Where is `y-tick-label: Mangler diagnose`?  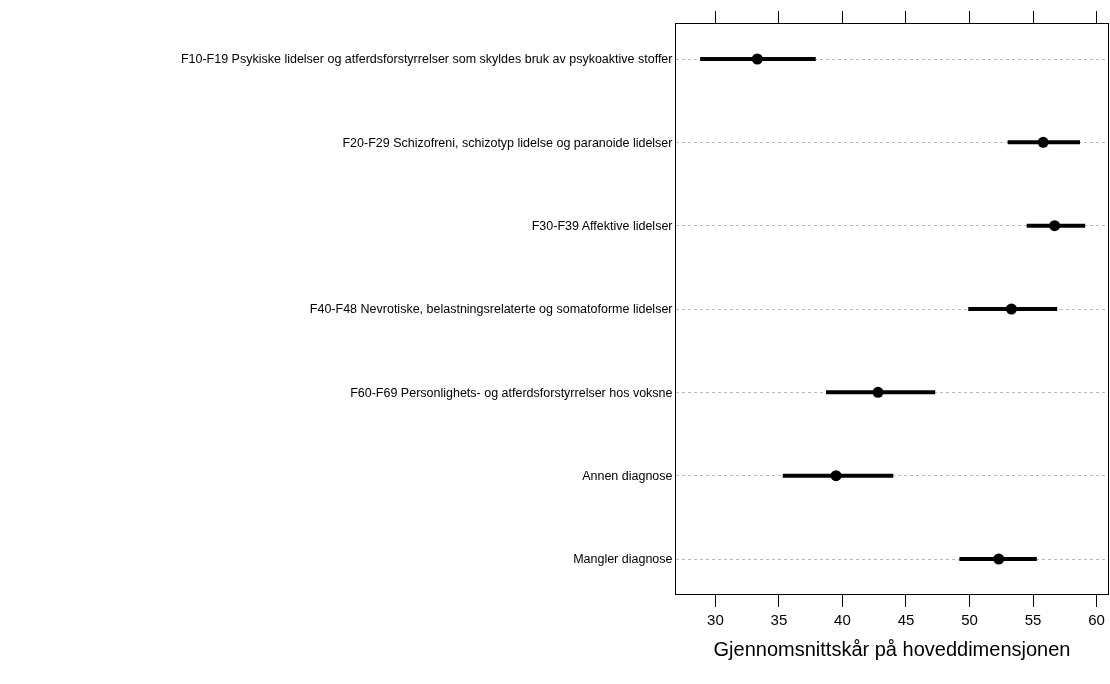
y-tick-label: Mangler diagnose is located at coordinates (623, 559).